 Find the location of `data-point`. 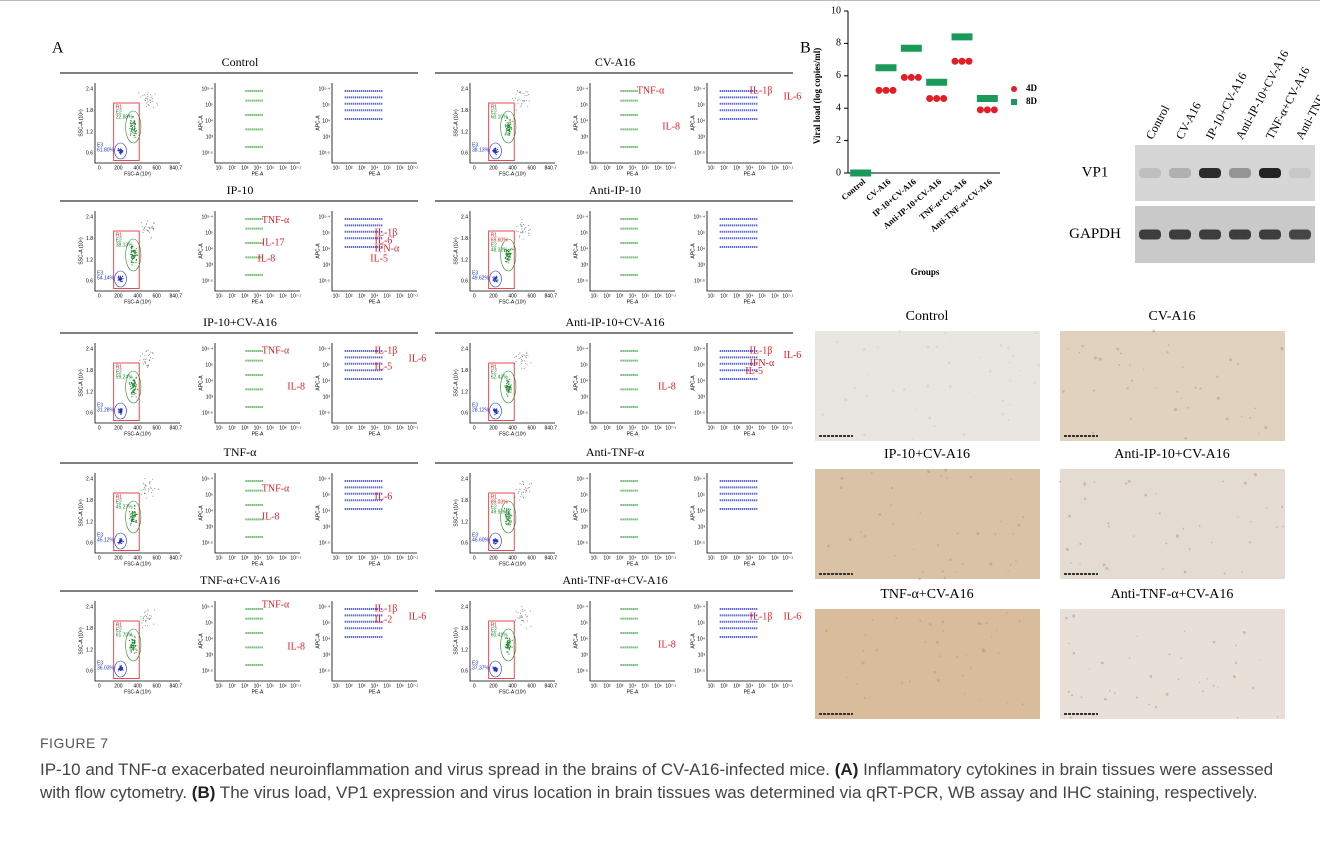

data-point is located at coordinates (861, 173).